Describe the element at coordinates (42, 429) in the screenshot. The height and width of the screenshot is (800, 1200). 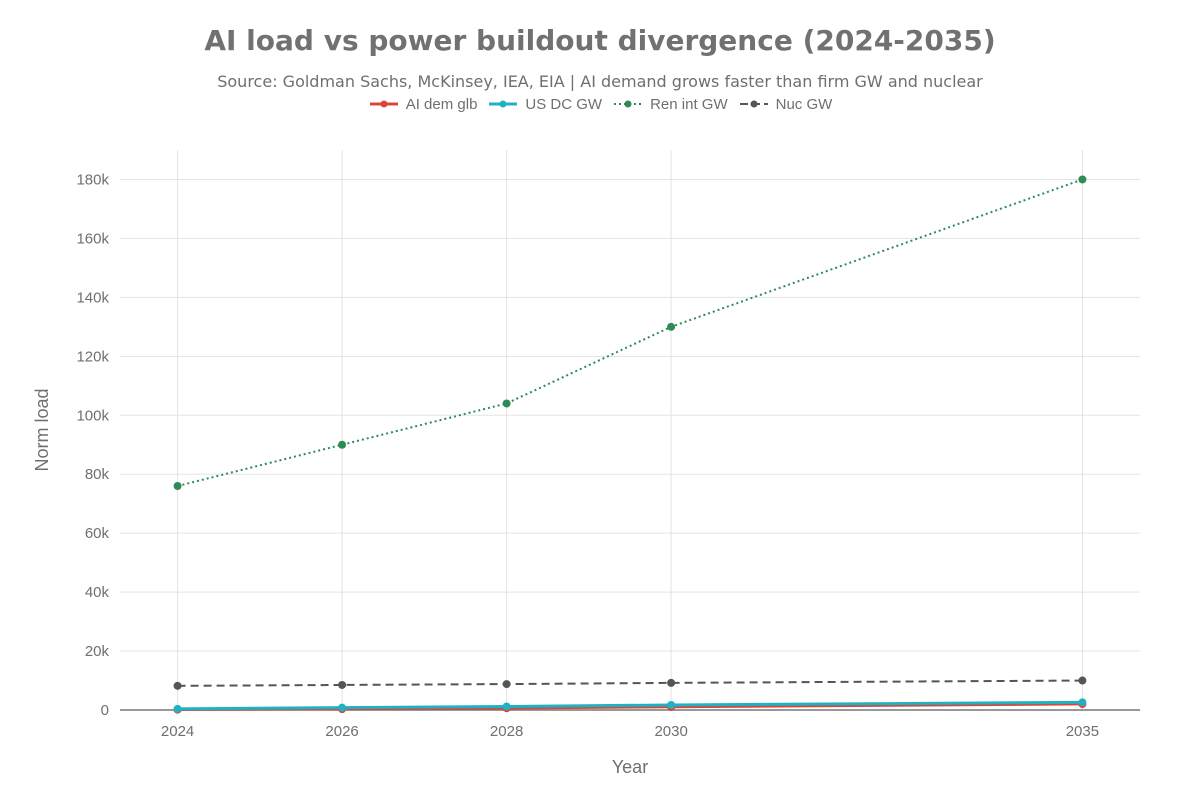
I see `y-axis-title: Norm load` at that location.